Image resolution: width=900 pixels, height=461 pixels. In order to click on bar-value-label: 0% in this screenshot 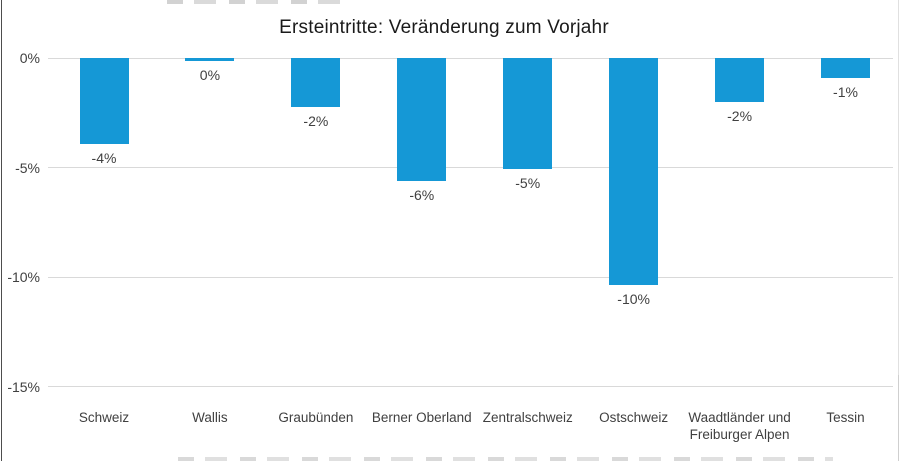, I will do `click(210, 75)`.